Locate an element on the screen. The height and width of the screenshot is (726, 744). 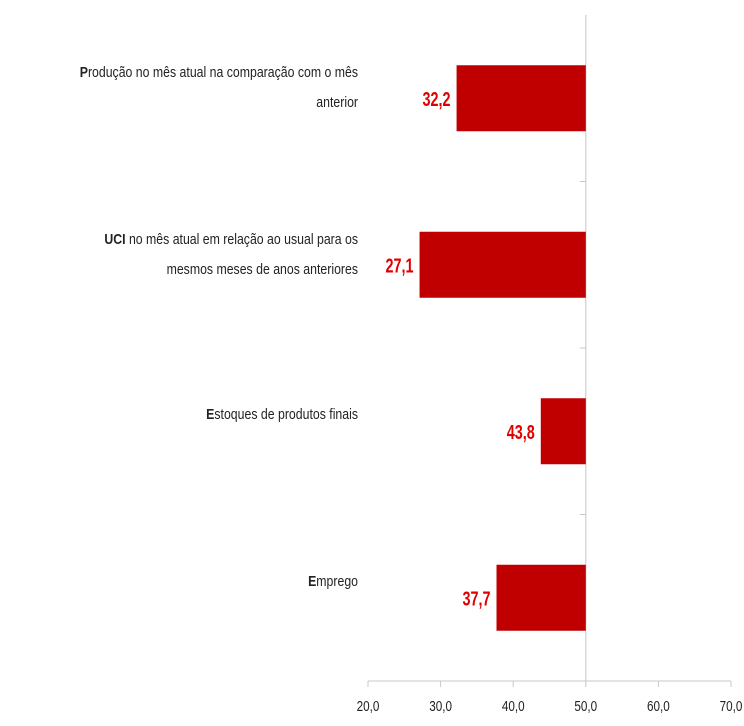
x-tick-label: 40,0 is located at coordinates (513, 706).